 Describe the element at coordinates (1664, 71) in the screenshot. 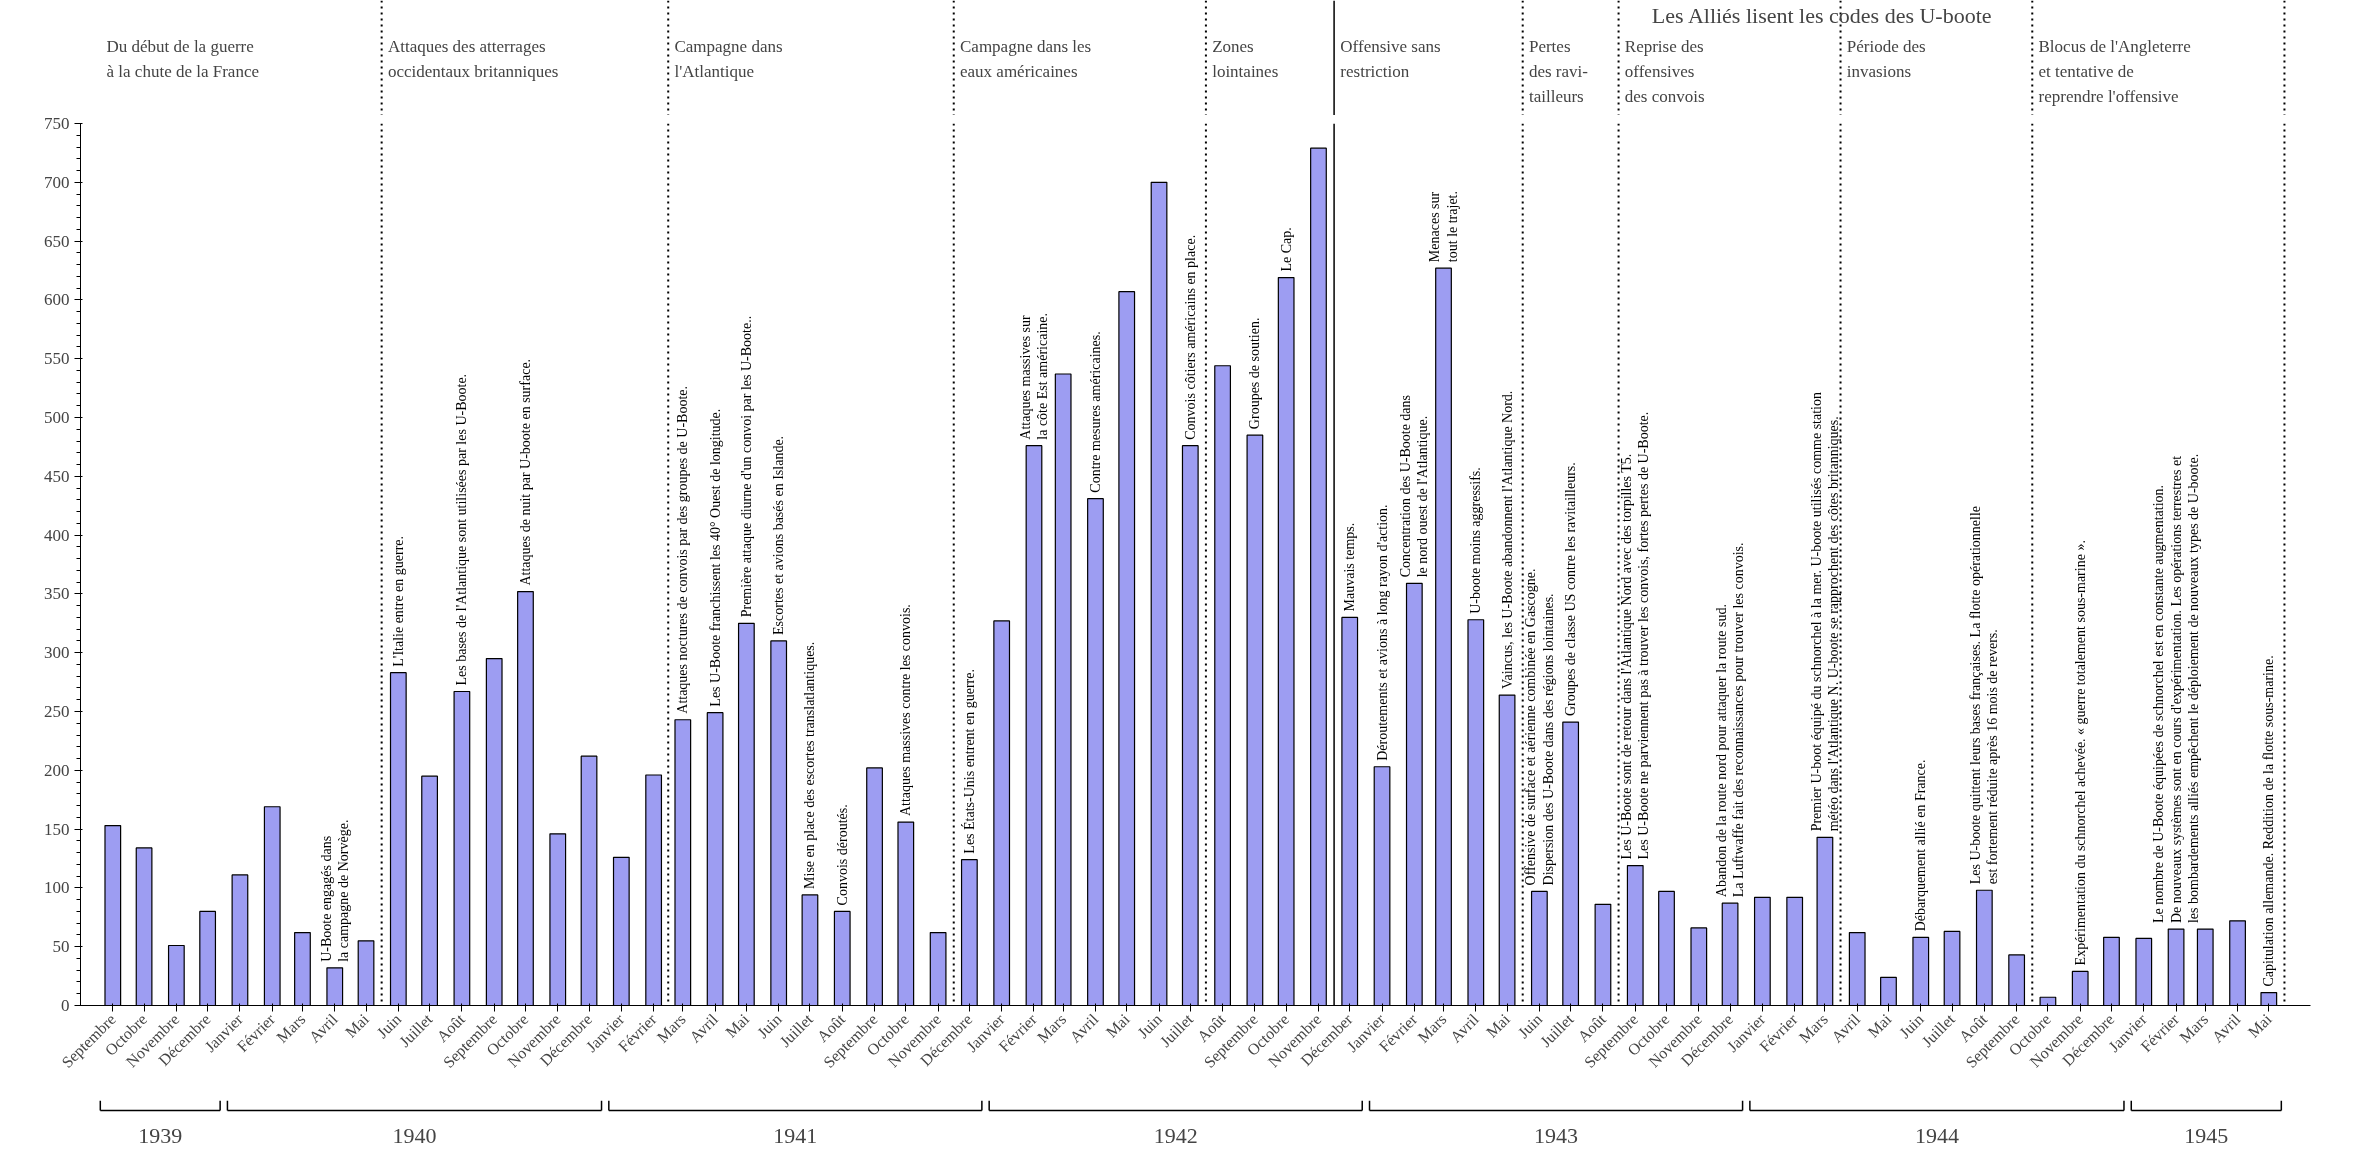

I see `ref-line-label: Reprise des offensives des convois` at that location.